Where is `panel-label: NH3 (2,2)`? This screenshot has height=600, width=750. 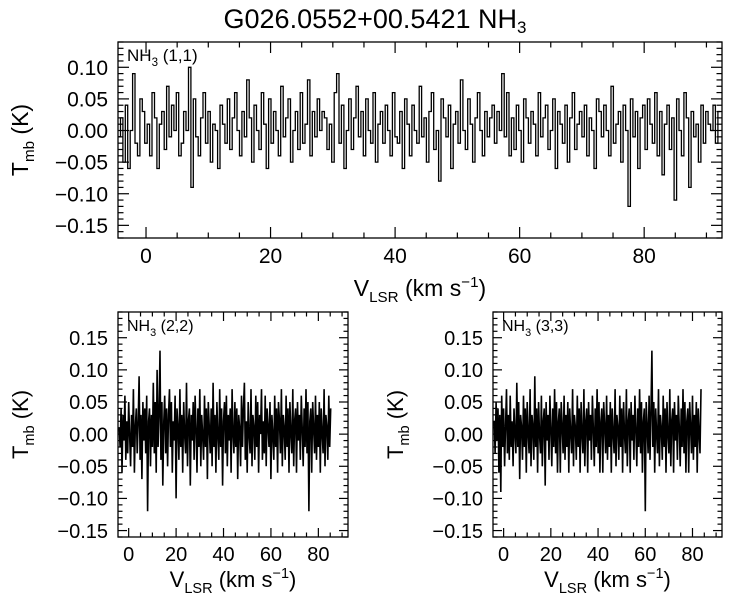
panel-label: NH3 (2,2) is located at coordinates (160, 328).